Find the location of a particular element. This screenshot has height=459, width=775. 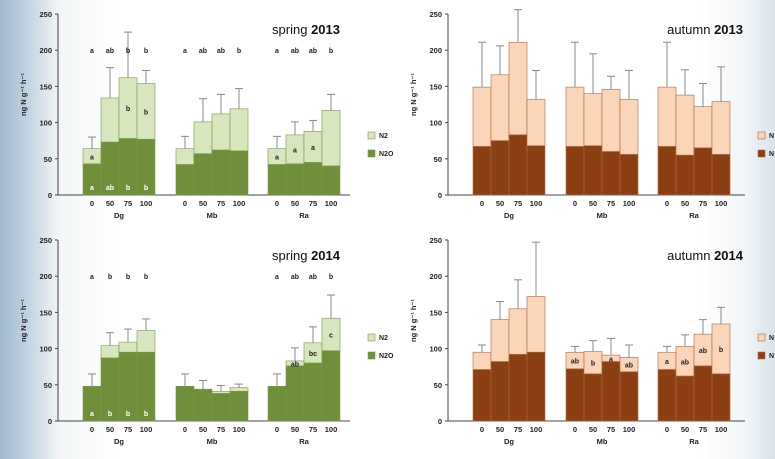

chart-title: spring 2013 is located at coordinates (306, 29).